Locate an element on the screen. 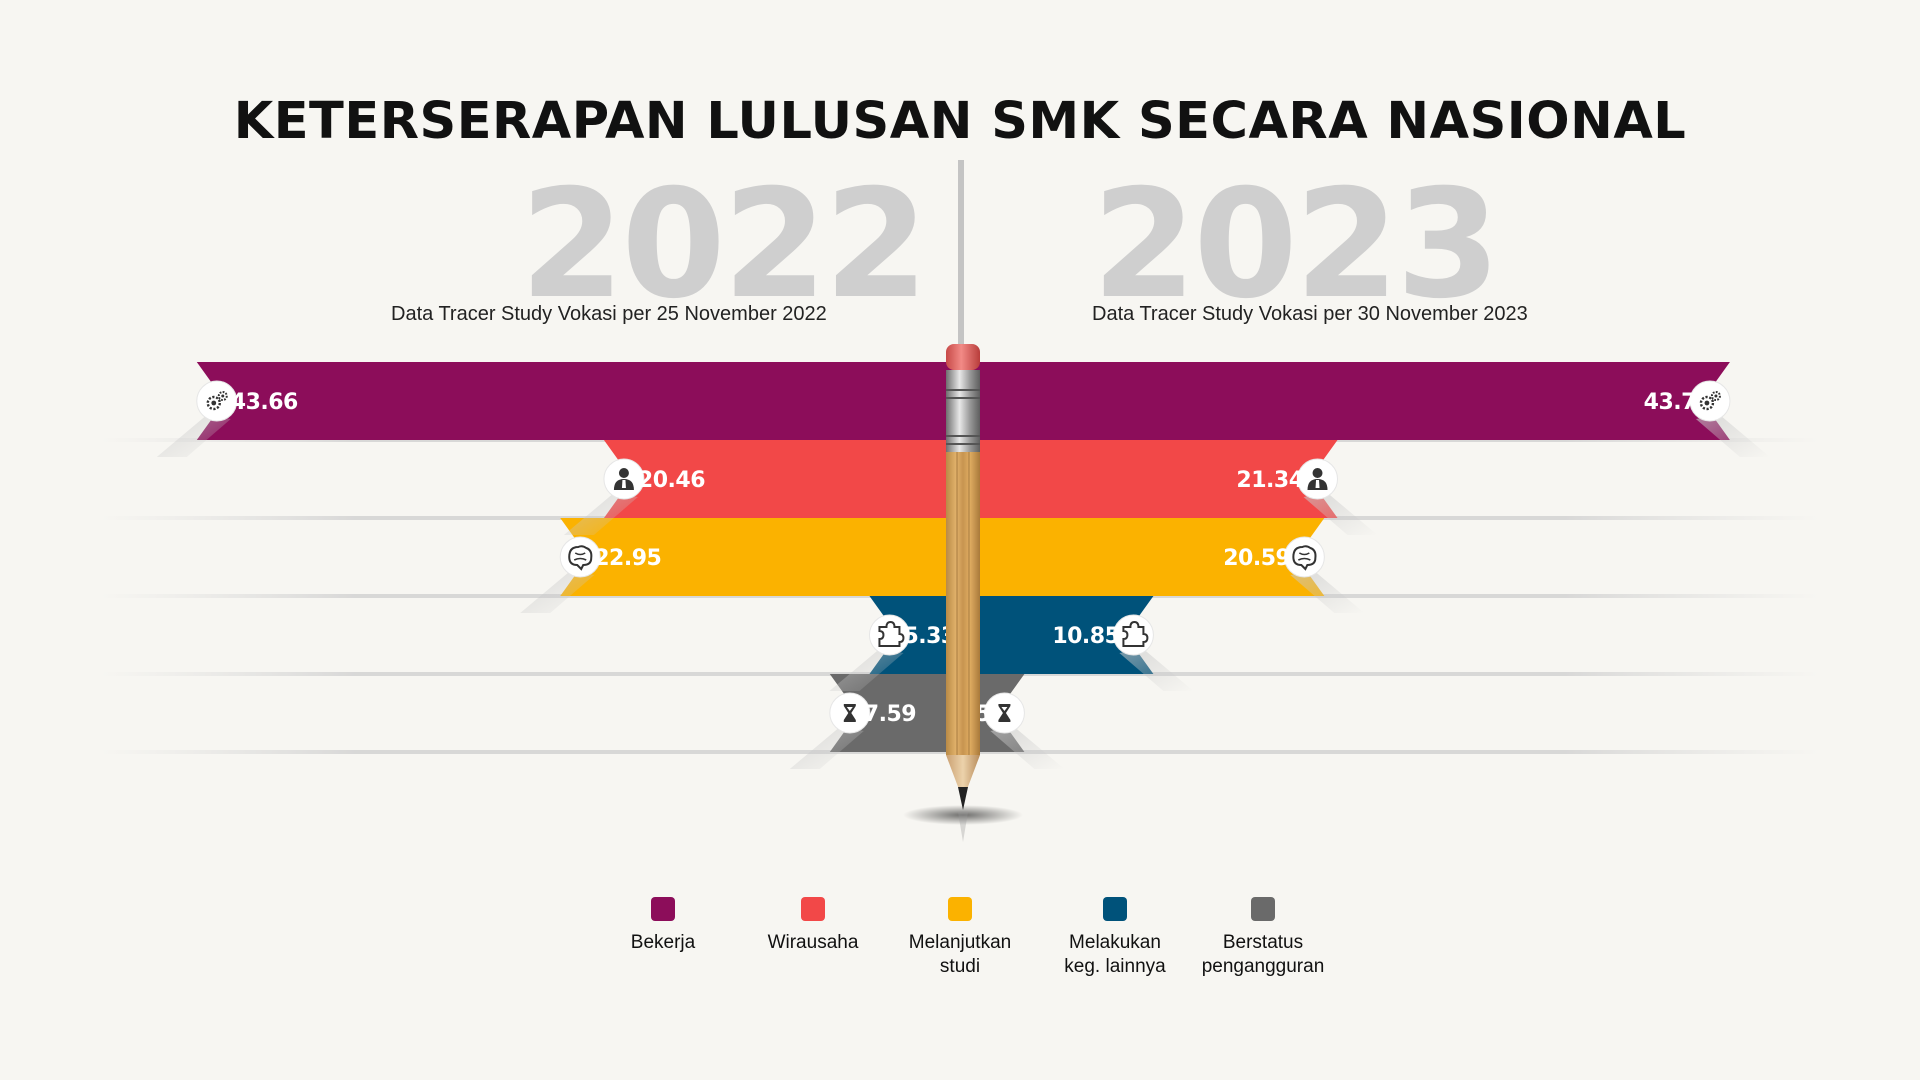  legend-label-berstatus-pengangguran: Berstatus pengangguran is located at coordinates (1263, 954).